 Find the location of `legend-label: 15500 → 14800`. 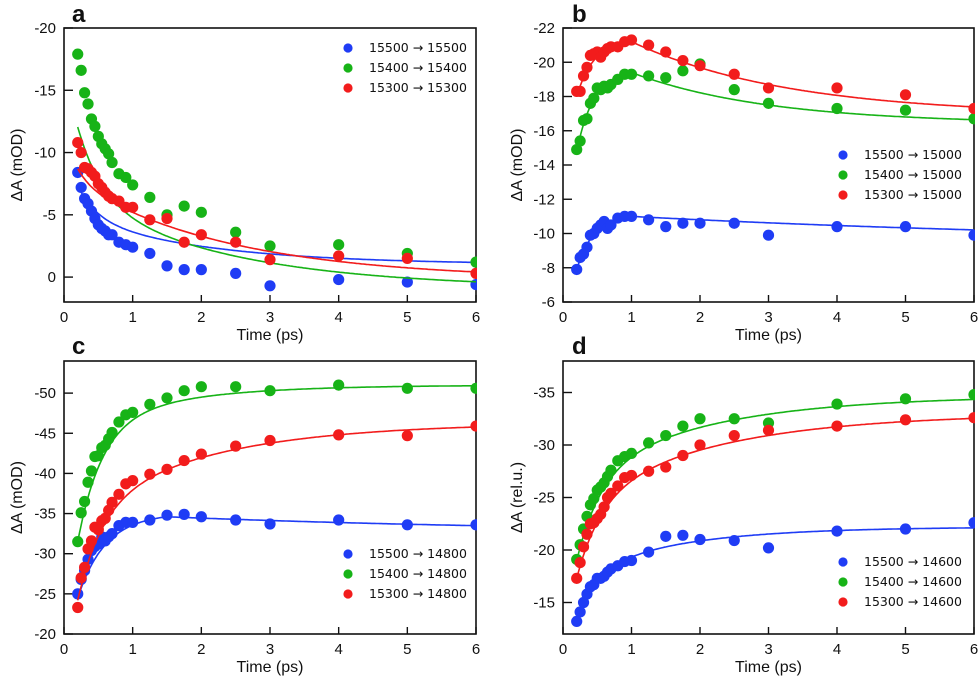

legend-label: 15500 → 14800 is located at coordinates (418, 553).